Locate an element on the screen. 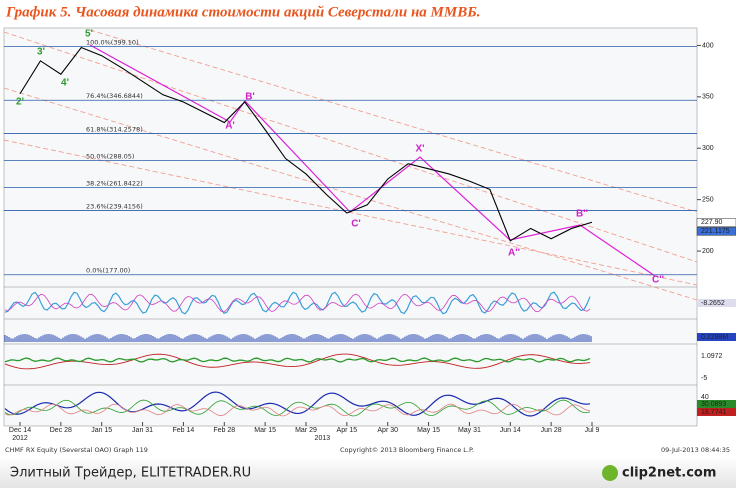  panel-label: -5 is located at coordinates (704, 378).